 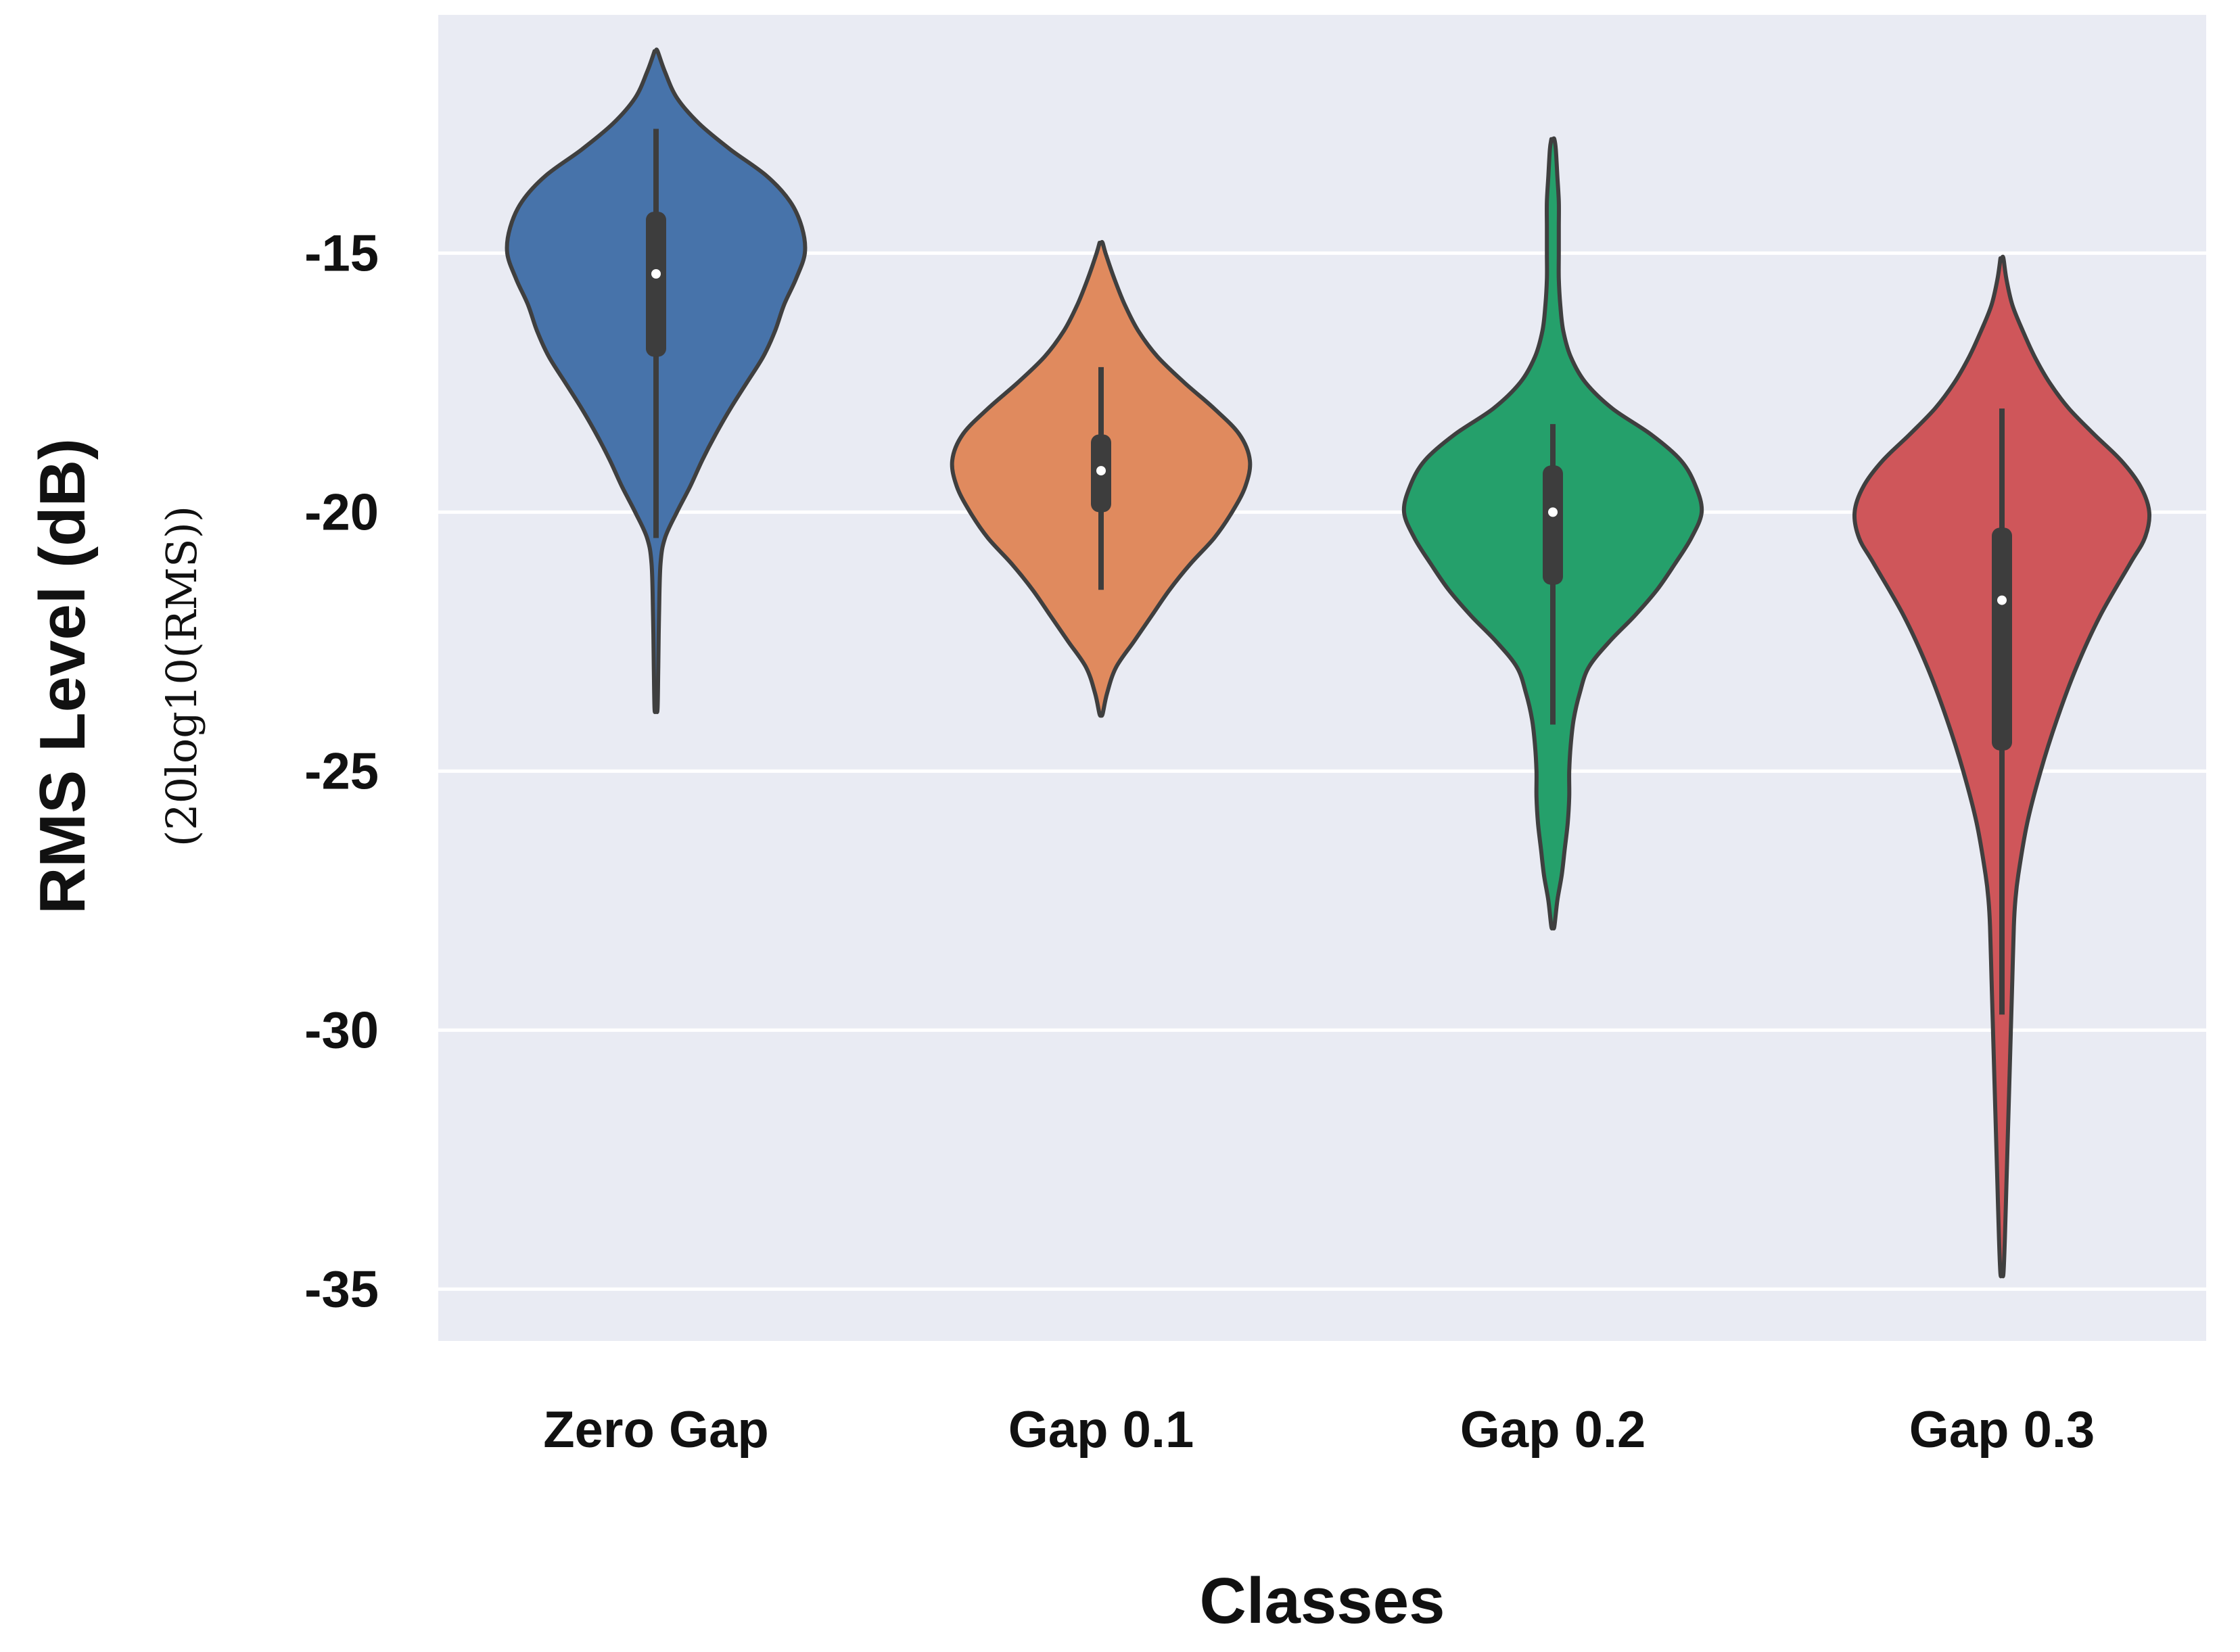 I want to click on x-tick-labels: Zero Gap Gap 0.1 Gap 0.2 Gap 0.3, so click(x=1319, y=1430).